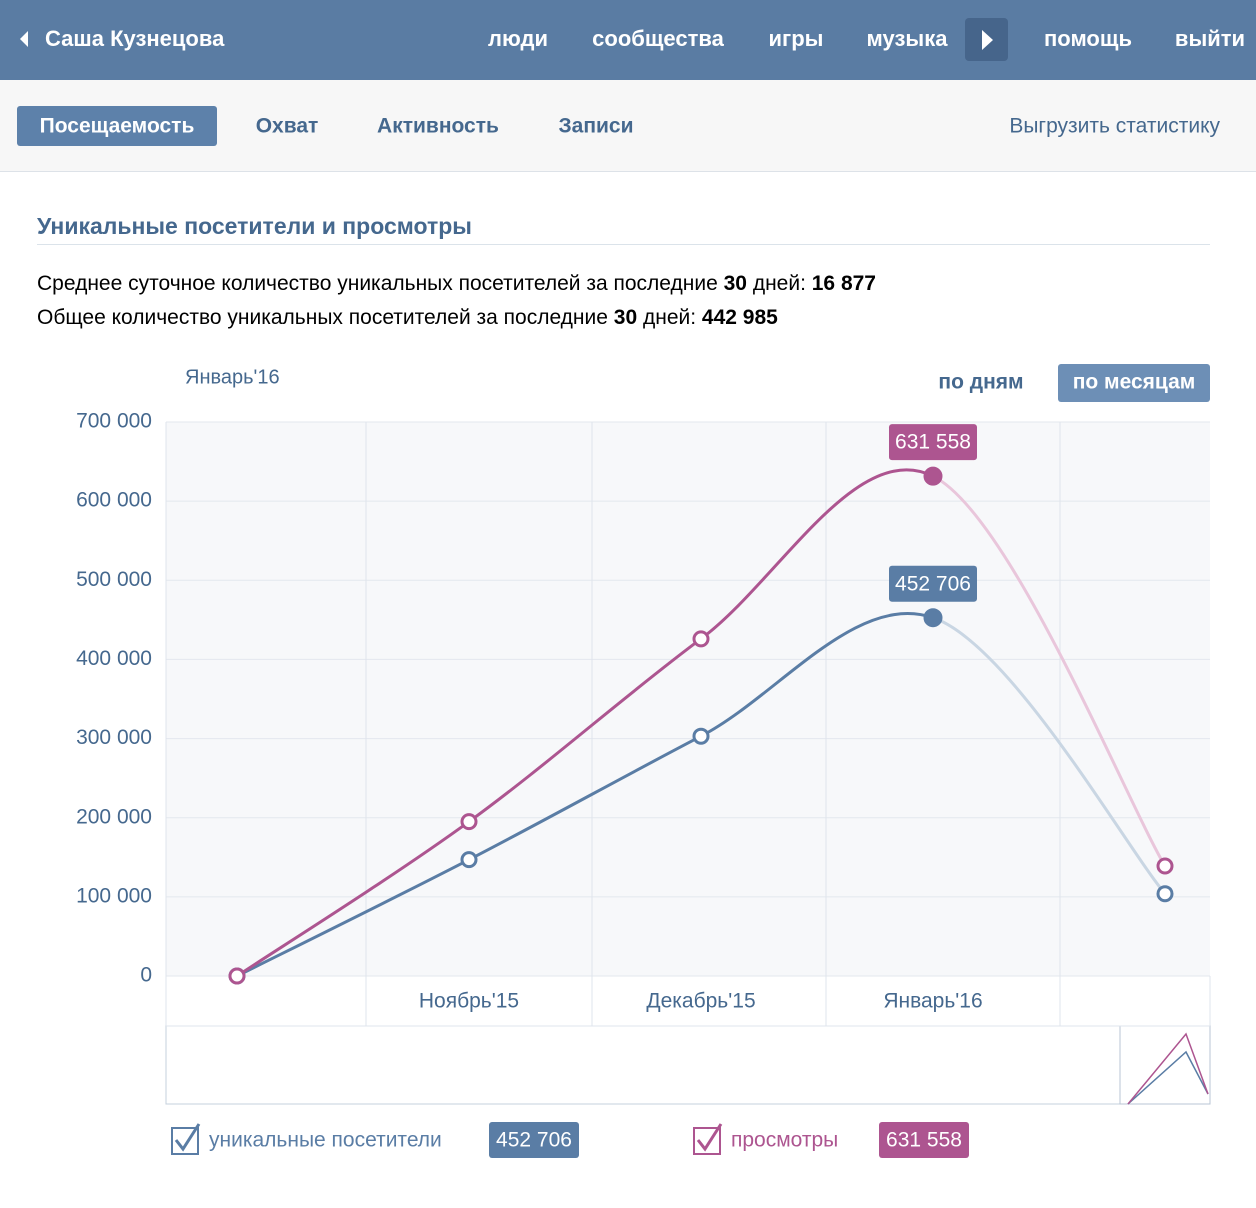 This screenshot has height=1208, width=1256. Describe the element at coordinates (135, 38) in the screenshot. I see `user-name: Саша Кузнецова` at that location.